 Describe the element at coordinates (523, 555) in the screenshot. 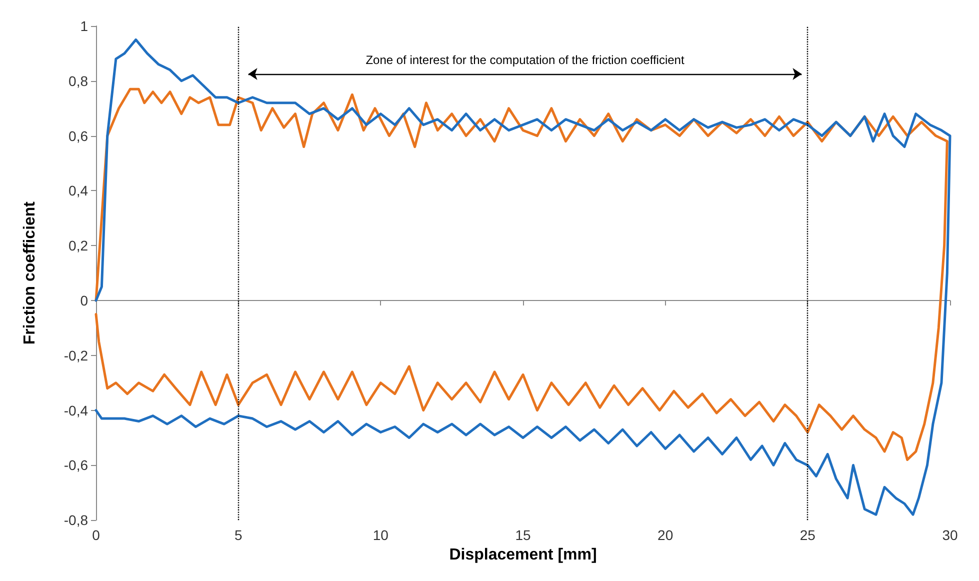

I see `x-axis-title: Displacement [mm]` at that location.